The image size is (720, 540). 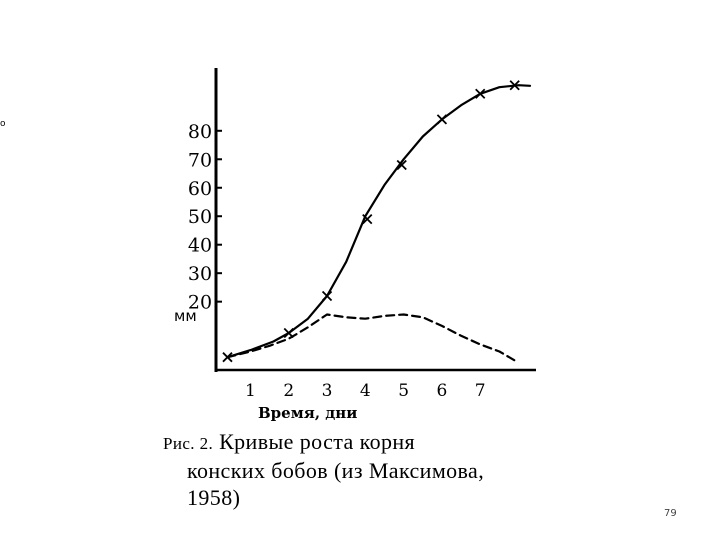 I want to click on edge-mark: o, so click(x=3, y=124).